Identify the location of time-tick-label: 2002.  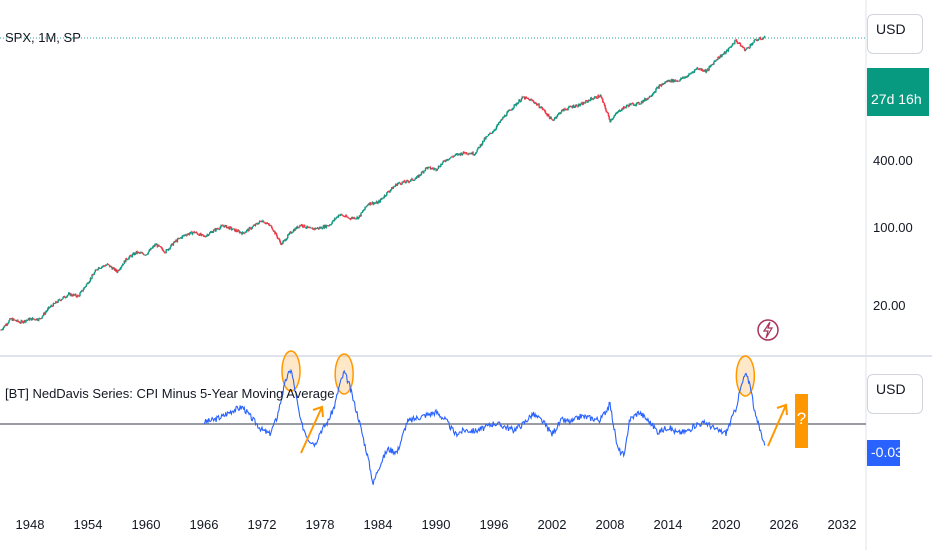
(552, 524).